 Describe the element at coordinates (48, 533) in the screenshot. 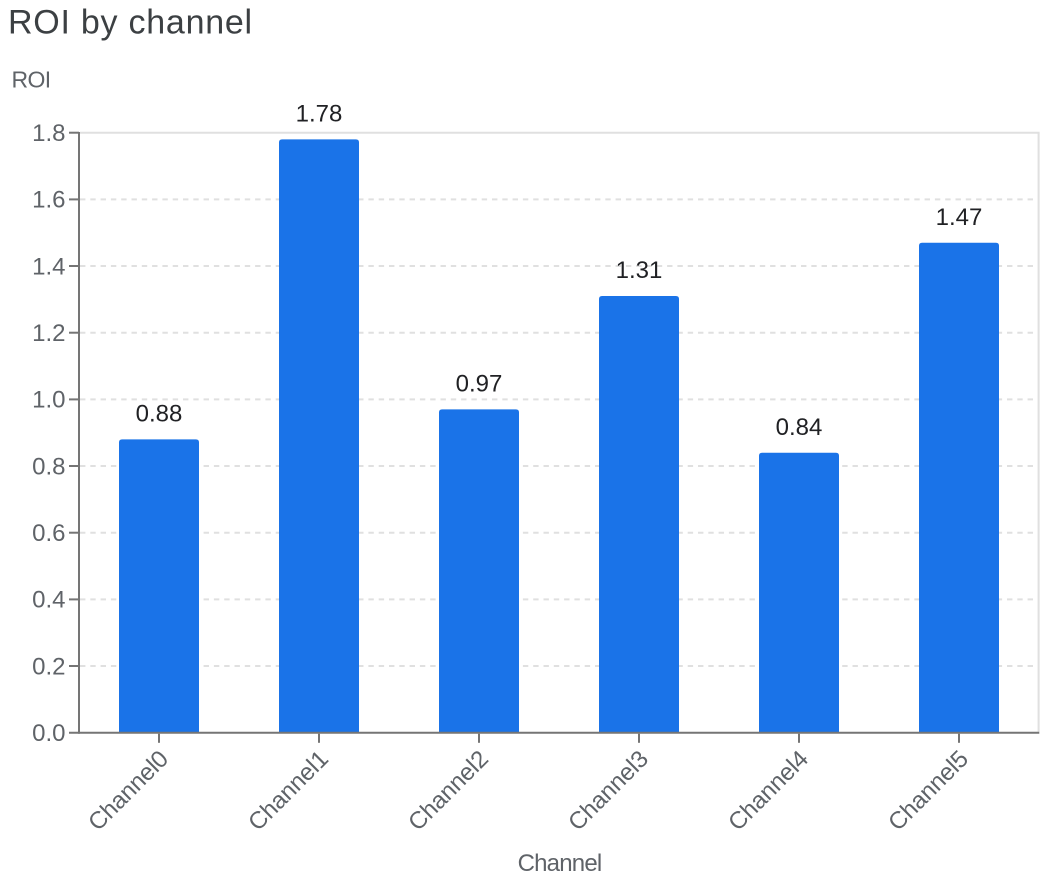

I see `svg-text: 0.6` at that location.